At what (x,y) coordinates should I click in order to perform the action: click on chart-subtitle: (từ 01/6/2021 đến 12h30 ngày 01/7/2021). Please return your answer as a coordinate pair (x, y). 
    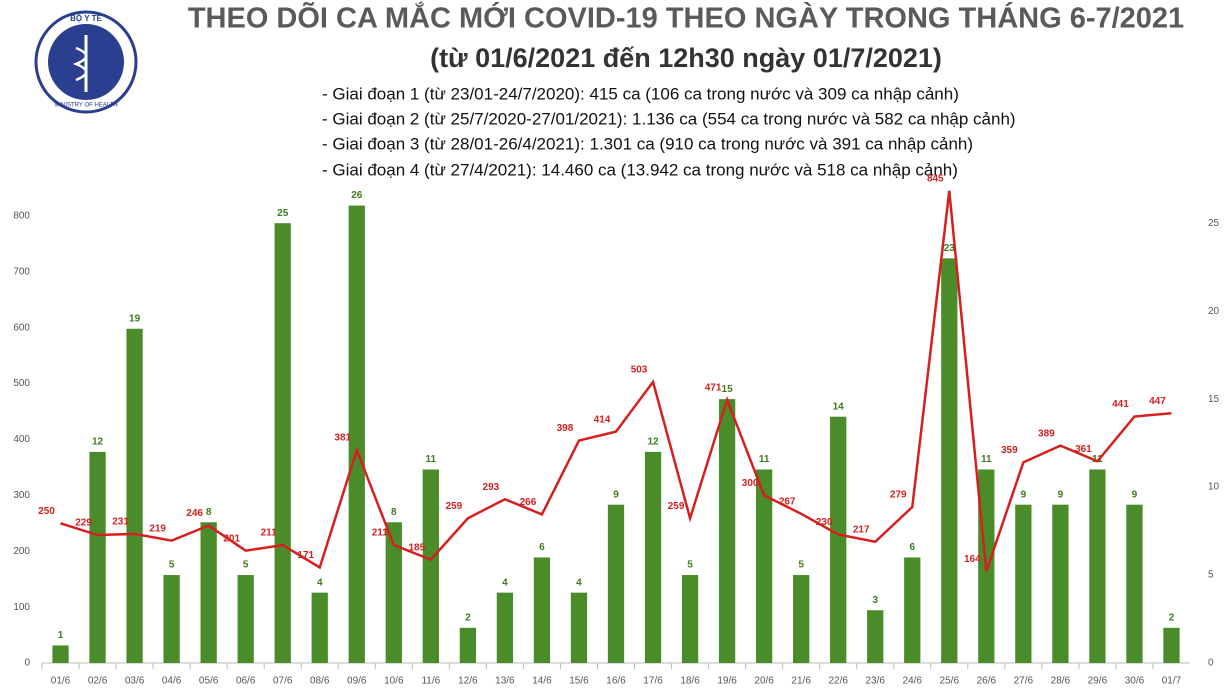
    Looking at the image, I should click on (686, 58).